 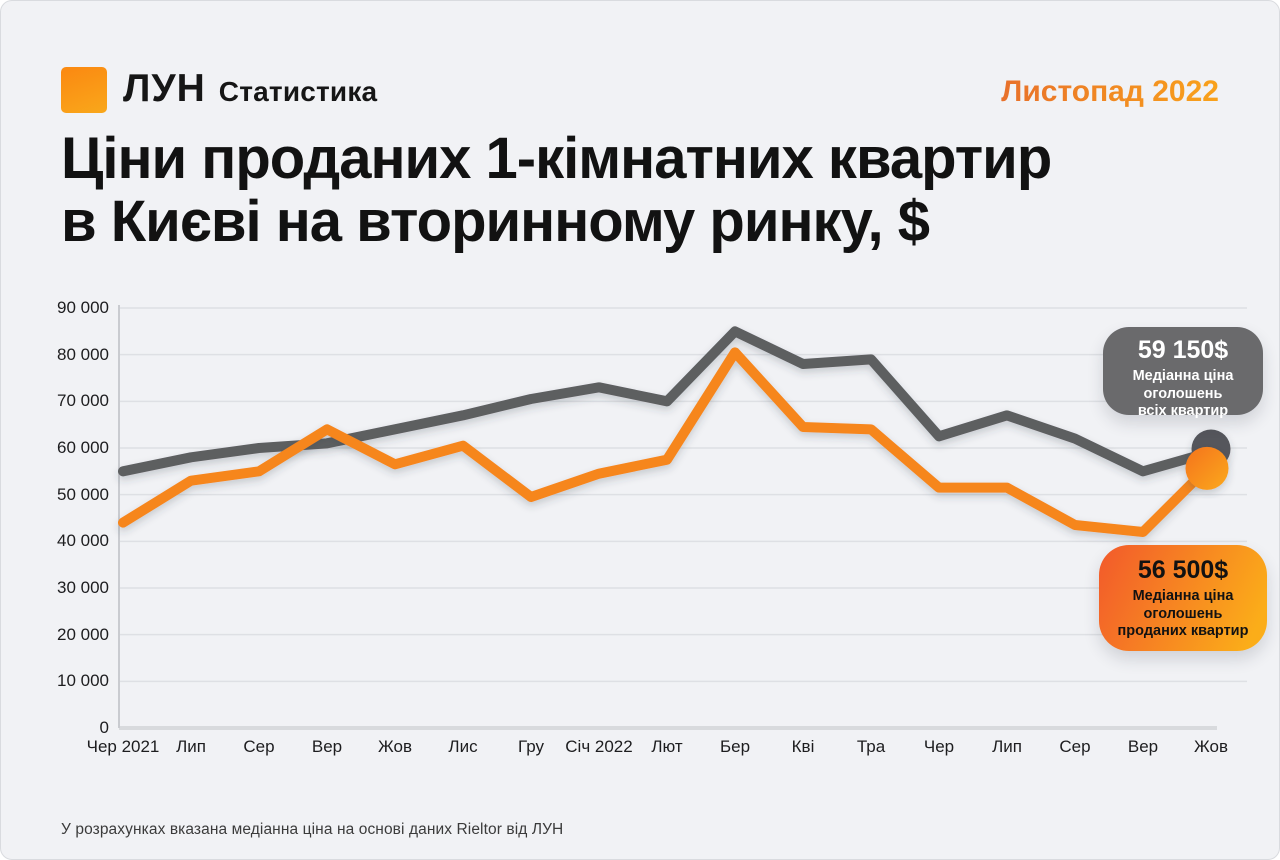 What do you see at coordinates (83, 401) in the screenshot?
I see `y-axis-label: 70 000` at bounding box center [83, 401].